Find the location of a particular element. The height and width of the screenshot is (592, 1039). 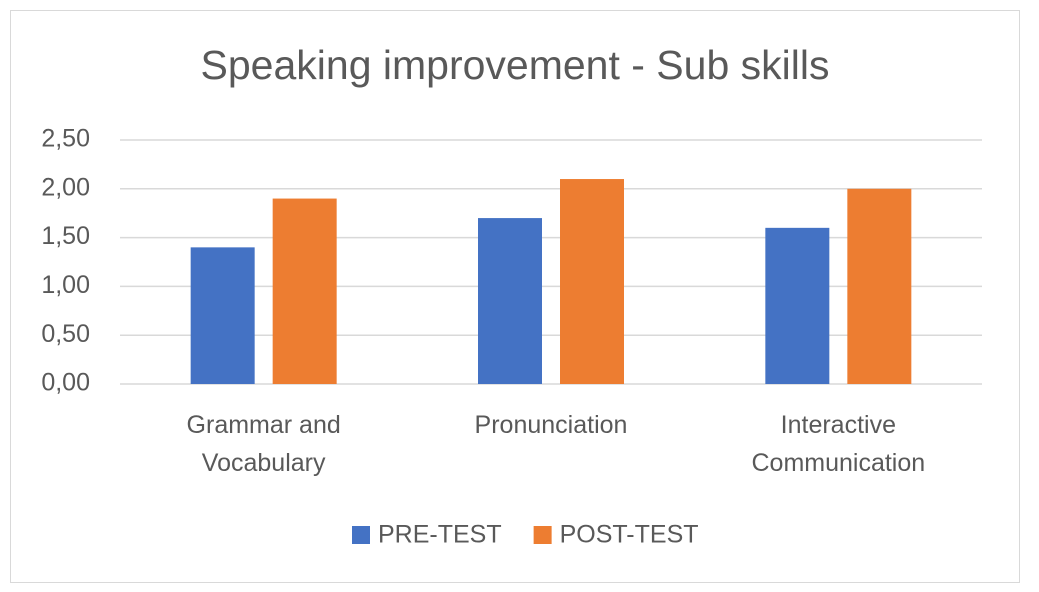

y-tick-label: 2,00 is located at coordinates (65, 187).